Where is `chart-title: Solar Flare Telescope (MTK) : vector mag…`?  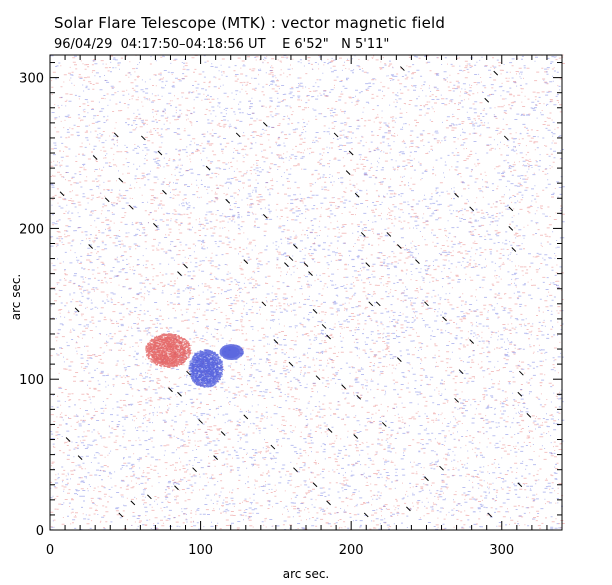
chart-title: Solar Flare Telescope (MTK) : vector mag… is located at coordinates (250, 23).